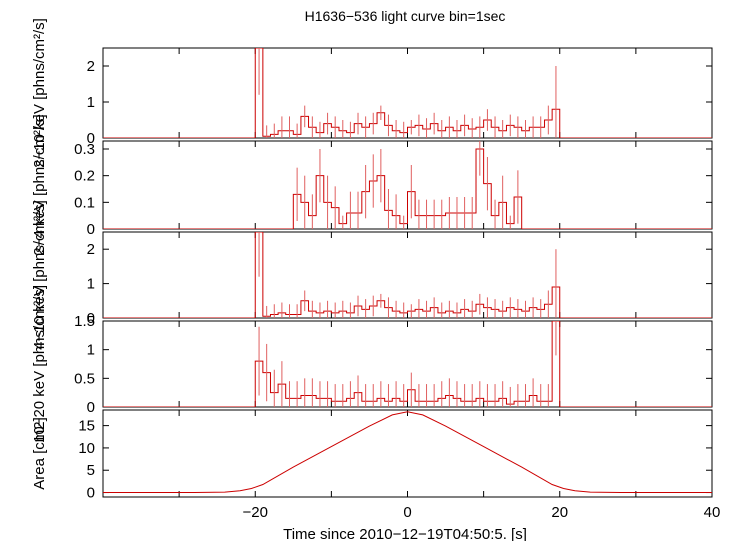 The width and height of the screenshot is (735, 541). I want to click on area-series-line, so click(407, 452).